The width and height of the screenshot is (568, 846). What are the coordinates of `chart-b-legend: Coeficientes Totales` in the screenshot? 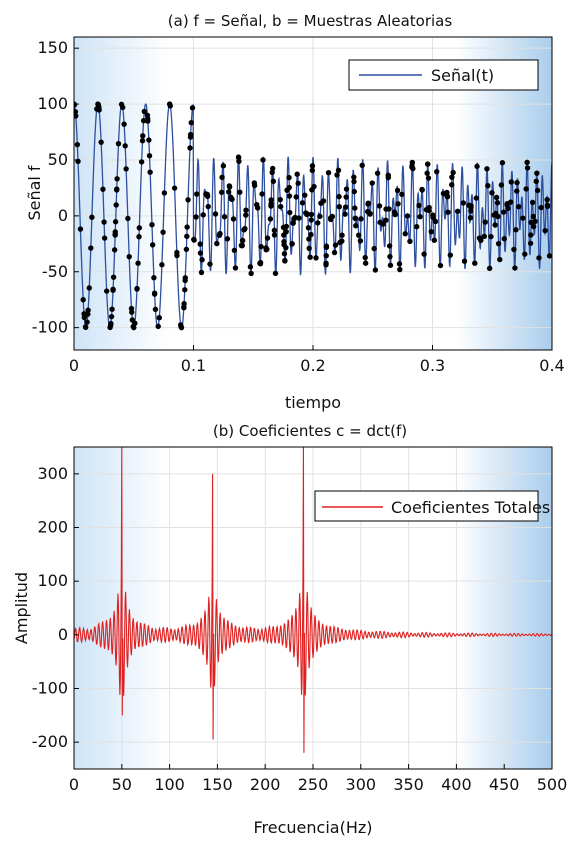 It's located at (432, 506).